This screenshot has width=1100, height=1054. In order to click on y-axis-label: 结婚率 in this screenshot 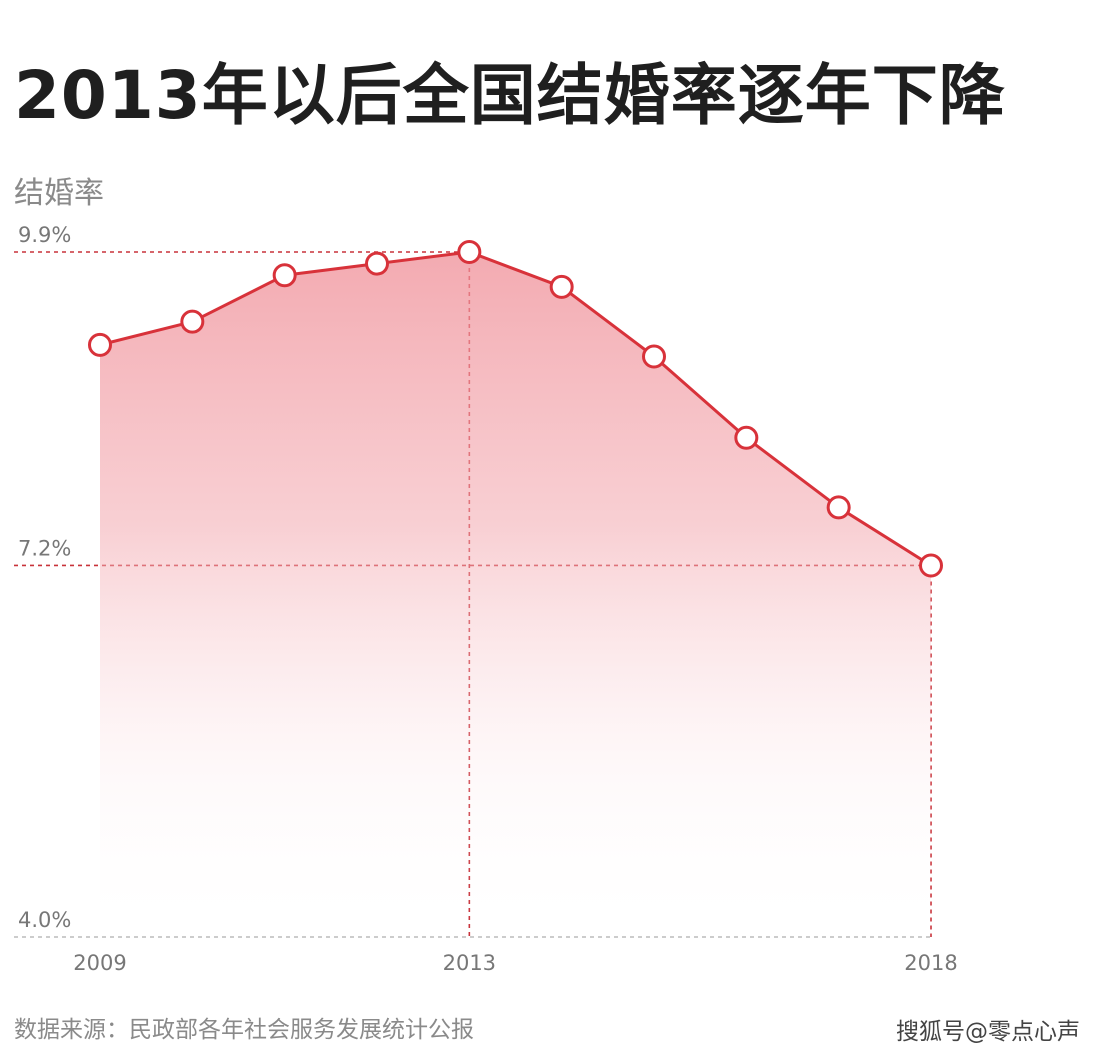, I will do `click(59, 193)`.